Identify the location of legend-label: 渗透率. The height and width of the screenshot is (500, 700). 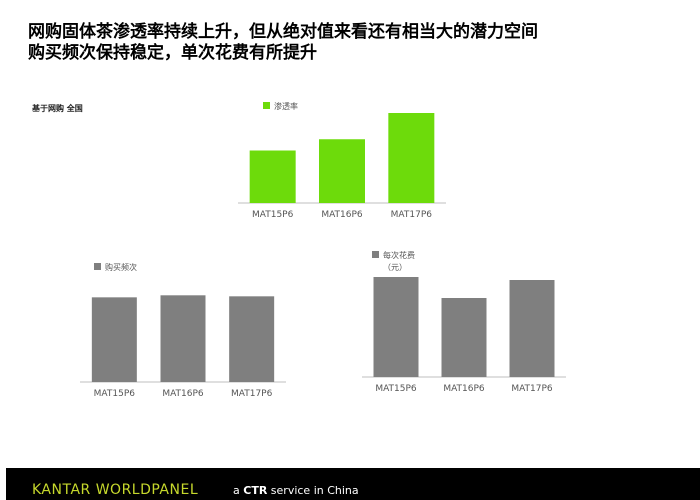
(286, 106).